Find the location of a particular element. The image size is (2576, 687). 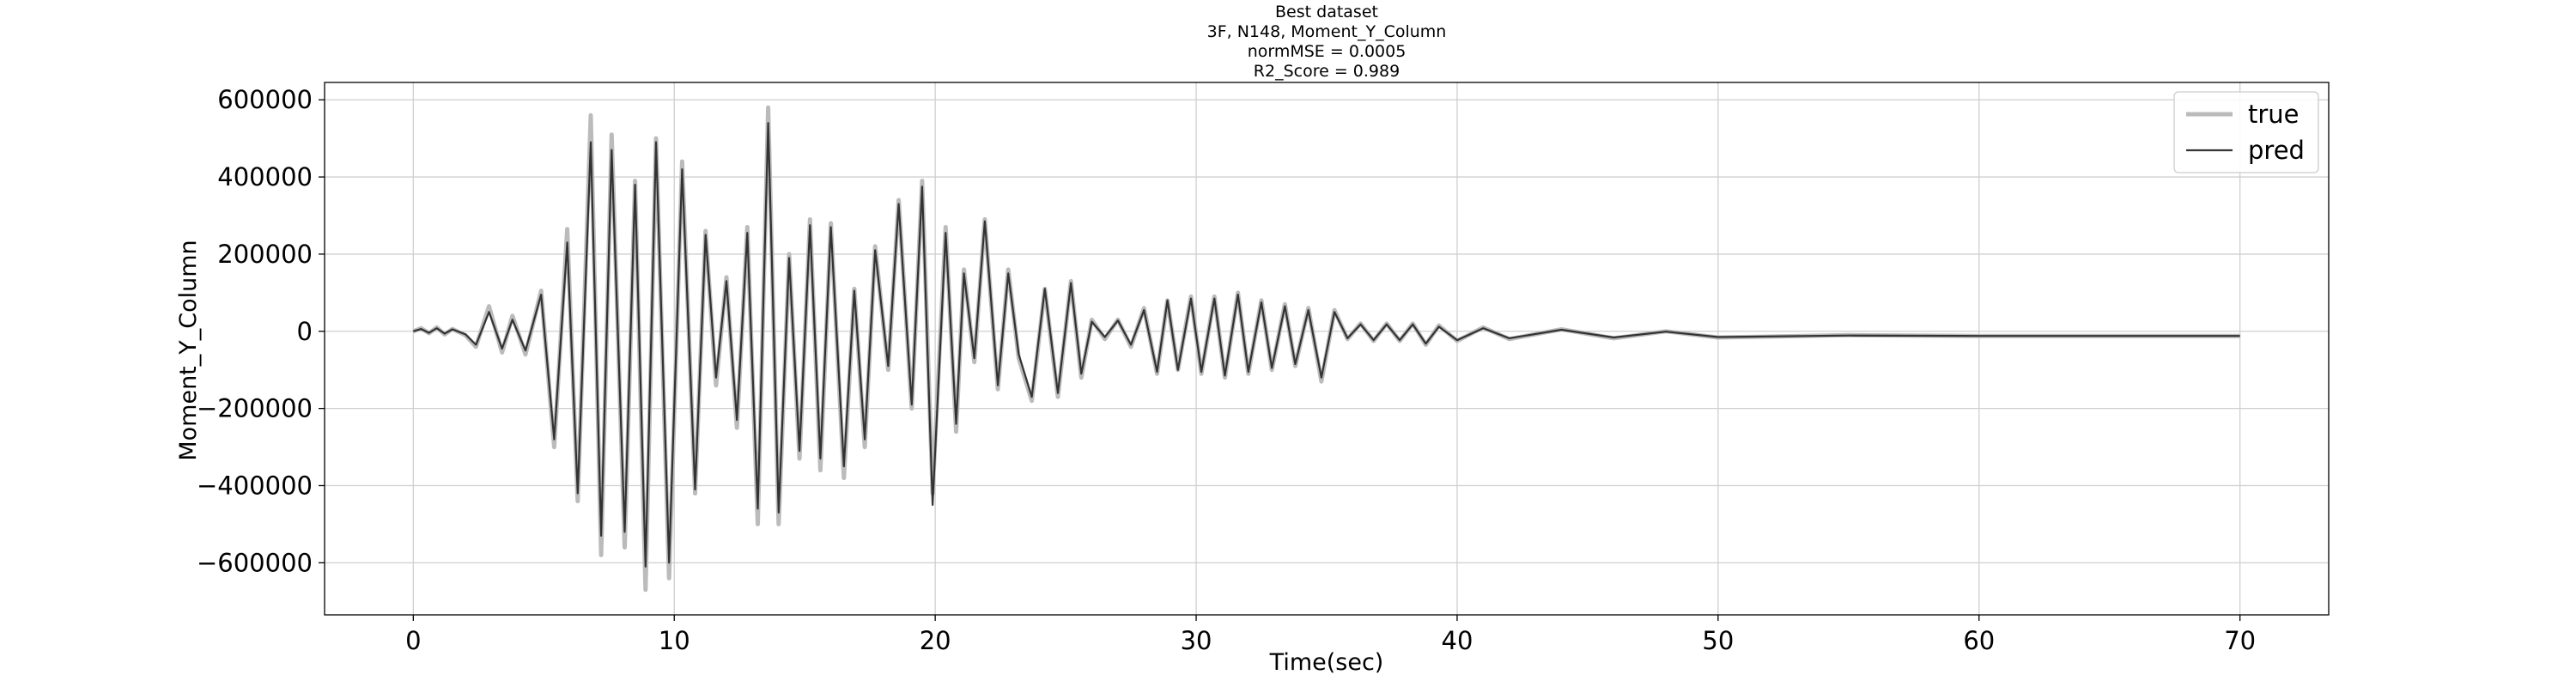

legend-label-pred: pred is located at coordinates (2276, 150).